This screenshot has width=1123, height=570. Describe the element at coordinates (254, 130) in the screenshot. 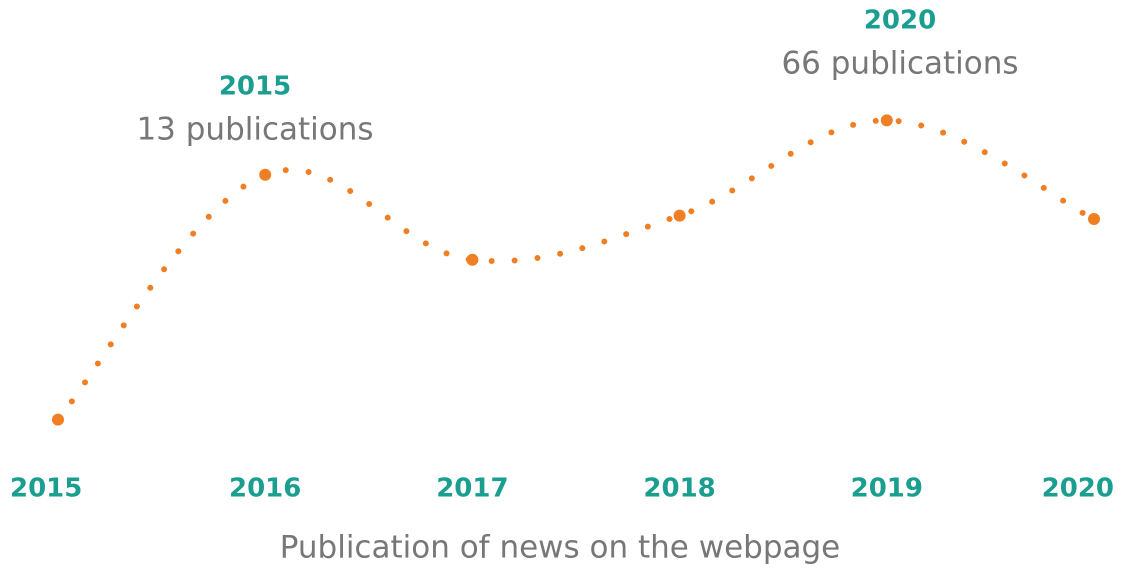

I see `annotation-text: 13 publications` at that location.